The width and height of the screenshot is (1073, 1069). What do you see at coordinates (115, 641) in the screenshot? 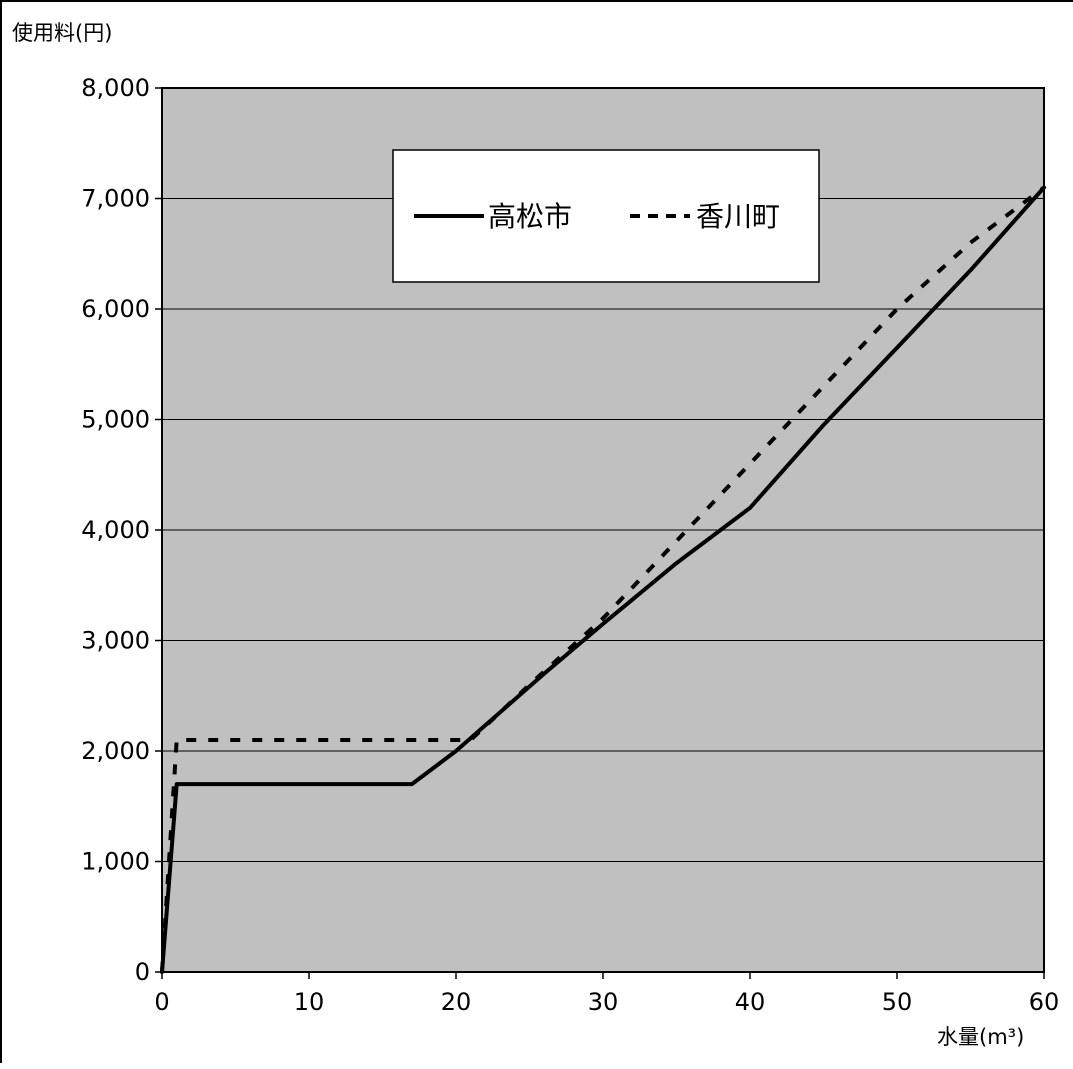
I see `y-tick-label-3000: 3,000` at bounding box center [115, 641].